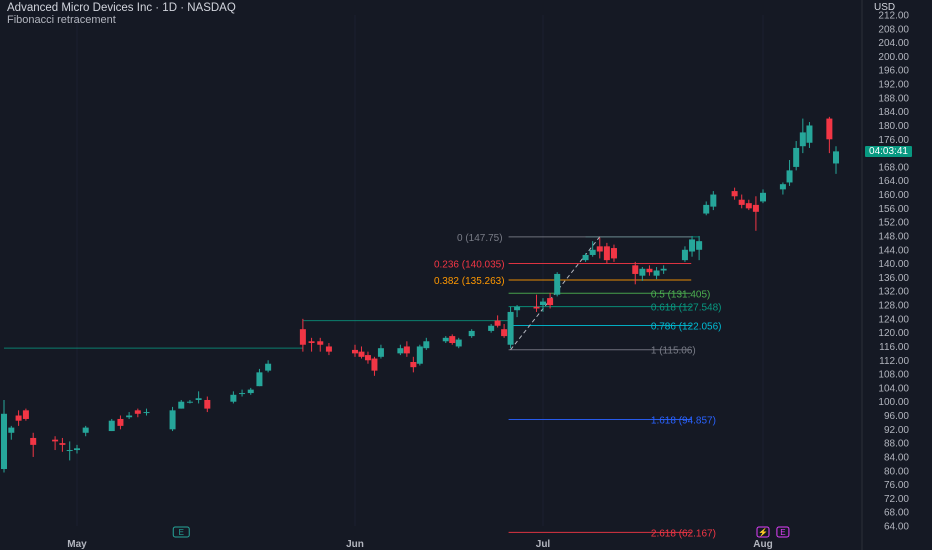 Image resolution: width=932 pixels, height=550 pixels. What do you see at coordinates (893, 292) in the screenshot?
I see `price-tick-label: 132.00` at bounding box center [893, 292].